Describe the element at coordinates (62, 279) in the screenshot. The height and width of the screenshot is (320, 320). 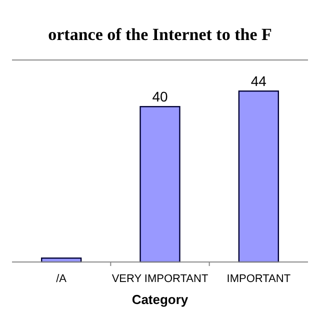
I see `x-tick-label: /A` at that location.